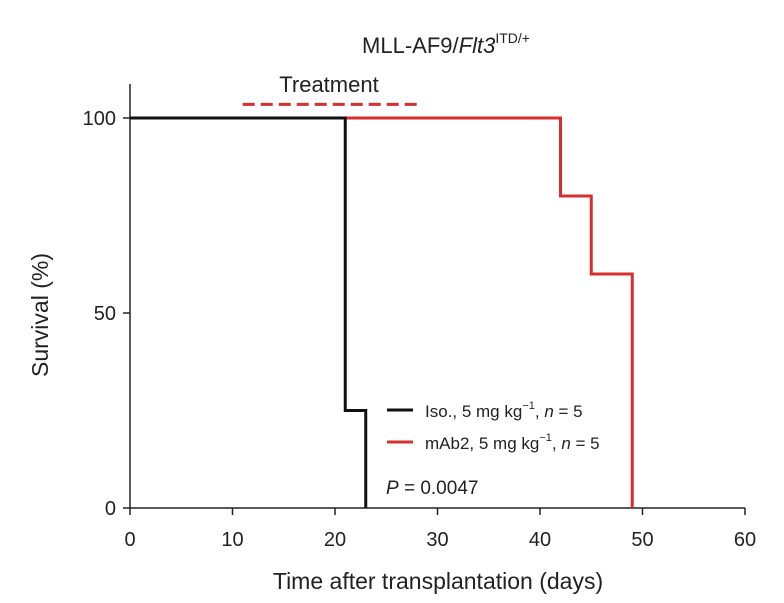 This screenshot has width=784, height=603. What do you see at coordinates (410, 45) in the screenshot?
I see `chart-title-main: MLL-AF9/` at bounding box center [410, 45].